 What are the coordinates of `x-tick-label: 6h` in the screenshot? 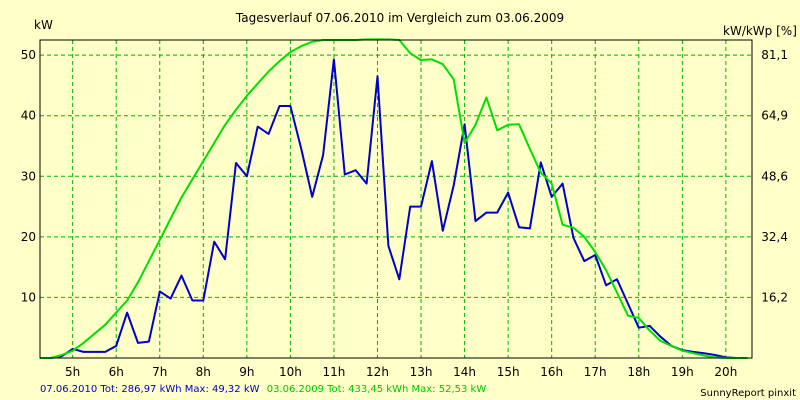 It's located at (116, 372).